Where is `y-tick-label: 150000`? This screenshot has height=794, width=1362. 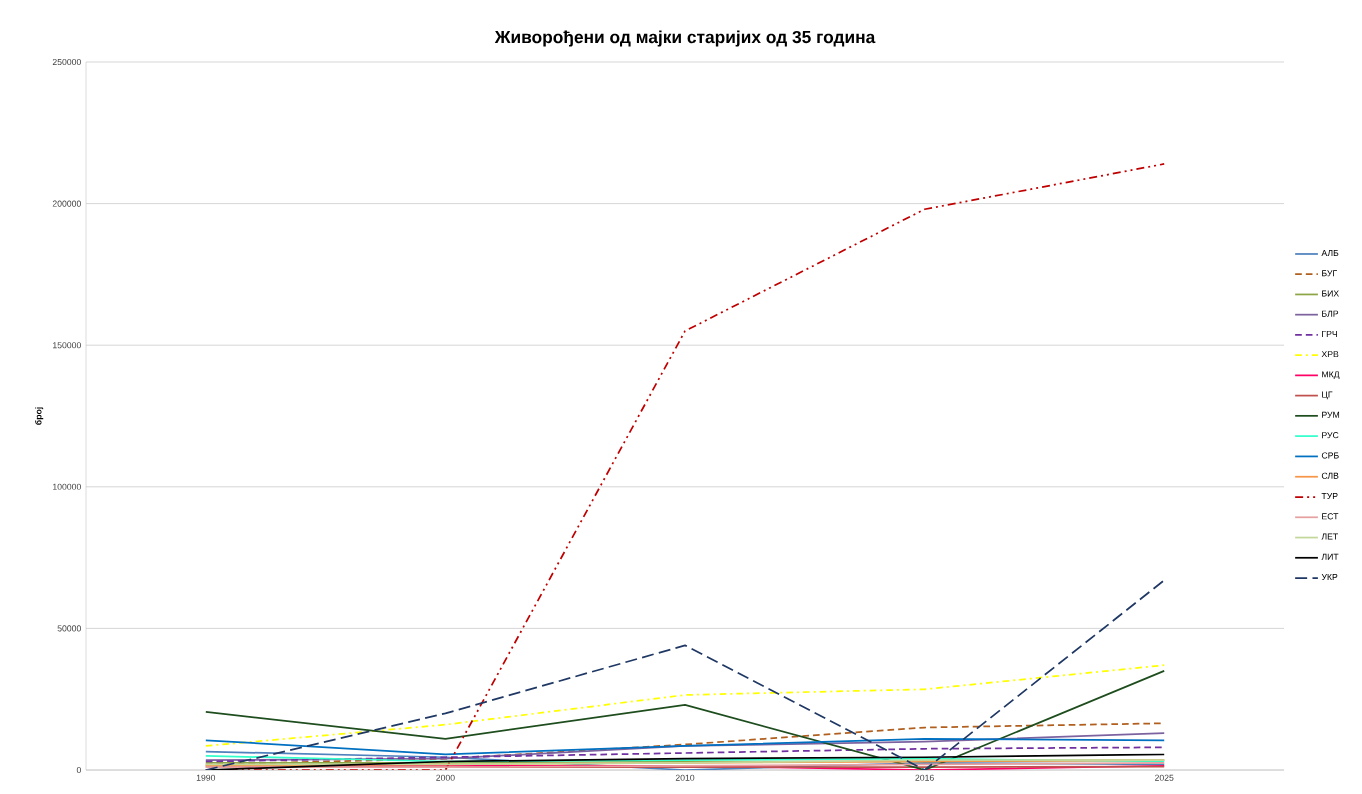
y-tick-label: 150000 is located at coordinates (67, 345).